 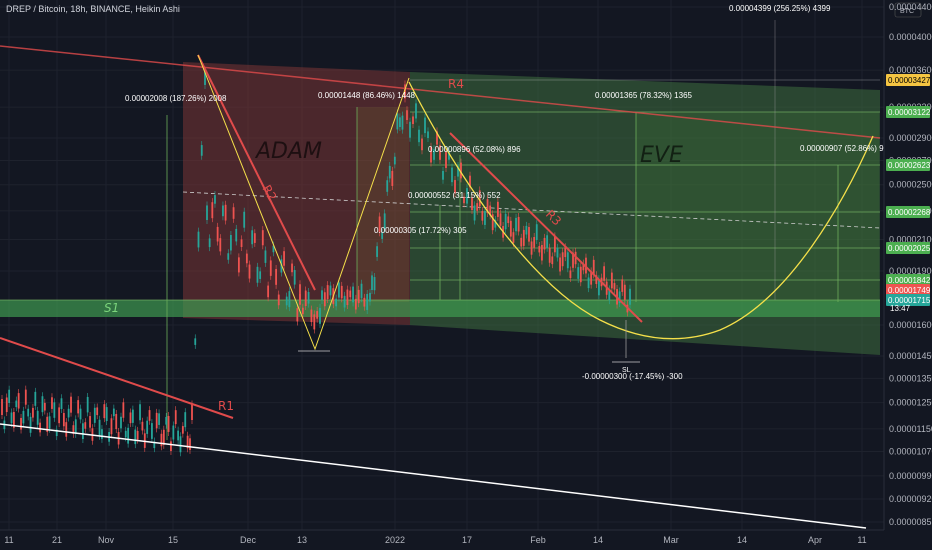 I want to click on price-badge-label: 0.00001842, so click(x=909, y=280).